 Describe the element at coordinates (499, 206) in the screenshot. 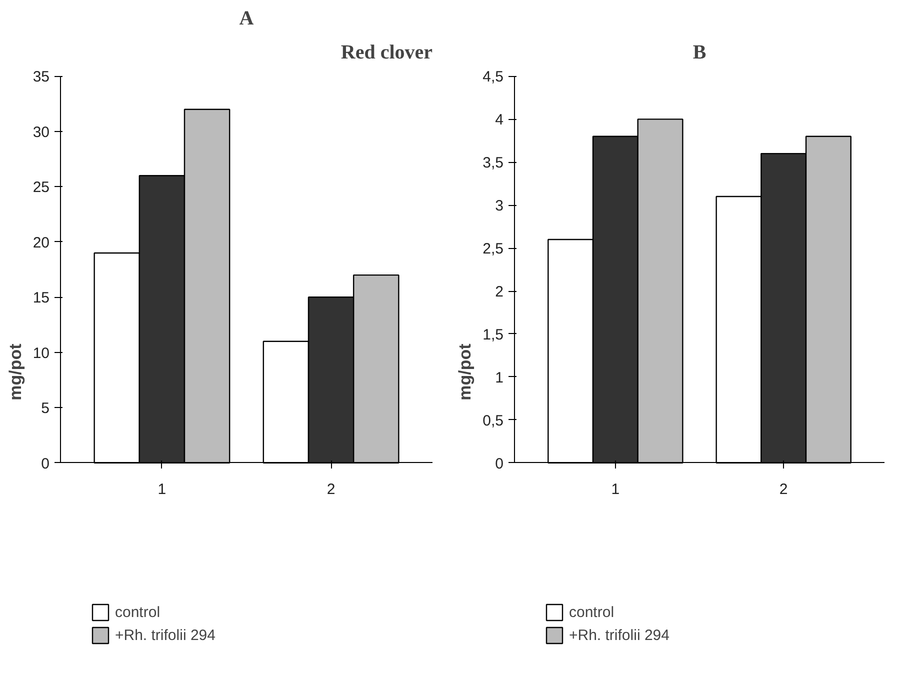

I see `y-tick-label: 3` at that location.